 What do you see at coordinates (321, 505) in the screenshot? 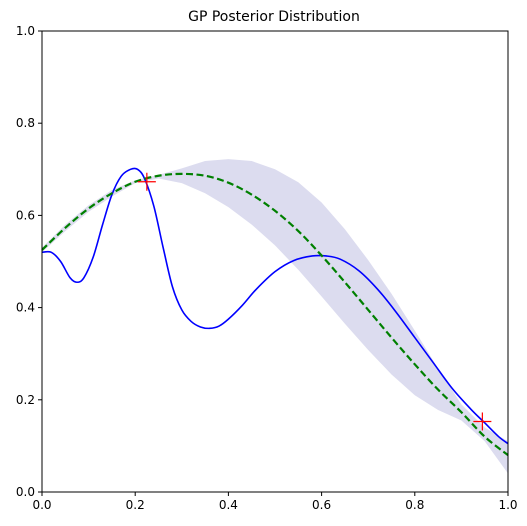
I see `x-tick-label: 0.6` at bounding box center [321, 505].